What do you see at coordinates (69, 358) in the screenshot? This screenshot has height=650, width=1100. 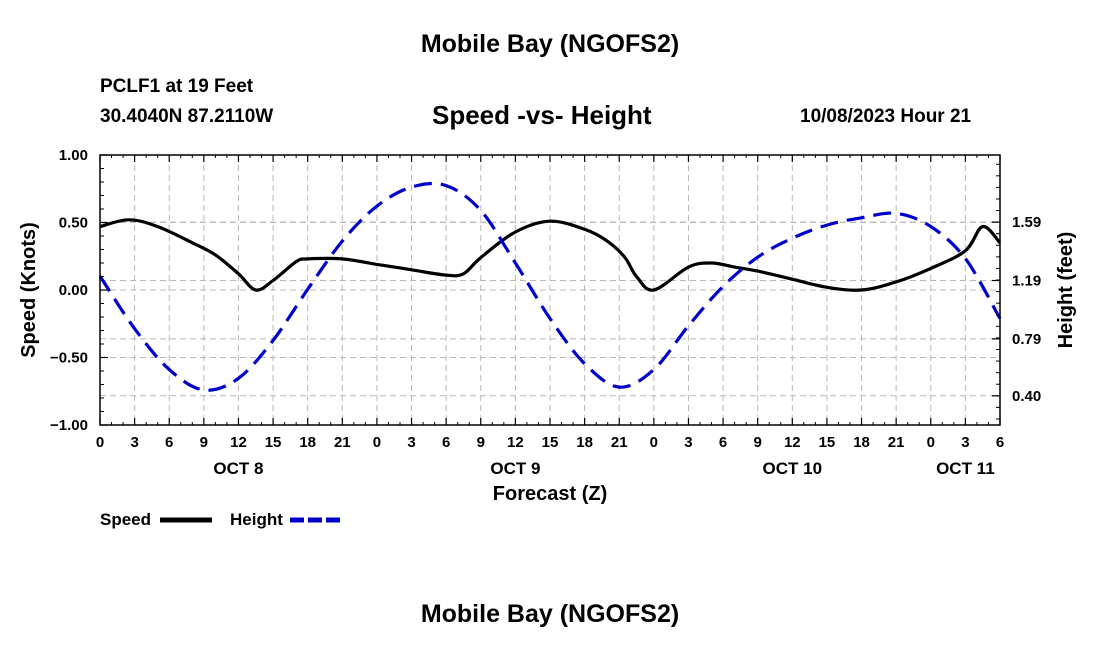 I see `y-left-tick-label: −0.50` at bounding box center [69, 358].